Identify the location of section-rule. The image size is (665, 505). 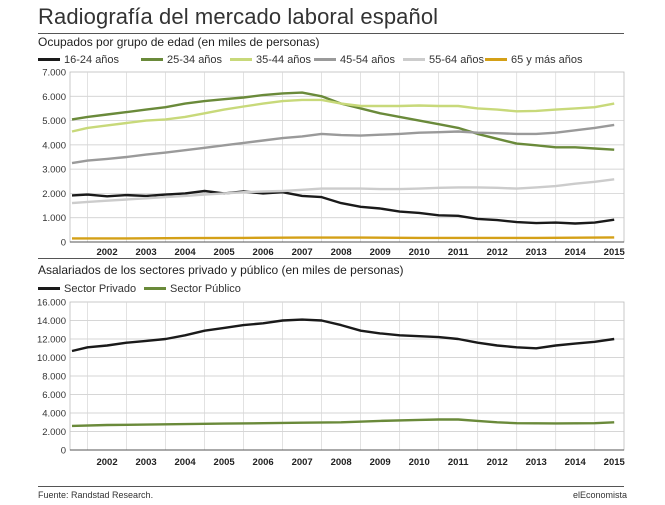
(331, 258).